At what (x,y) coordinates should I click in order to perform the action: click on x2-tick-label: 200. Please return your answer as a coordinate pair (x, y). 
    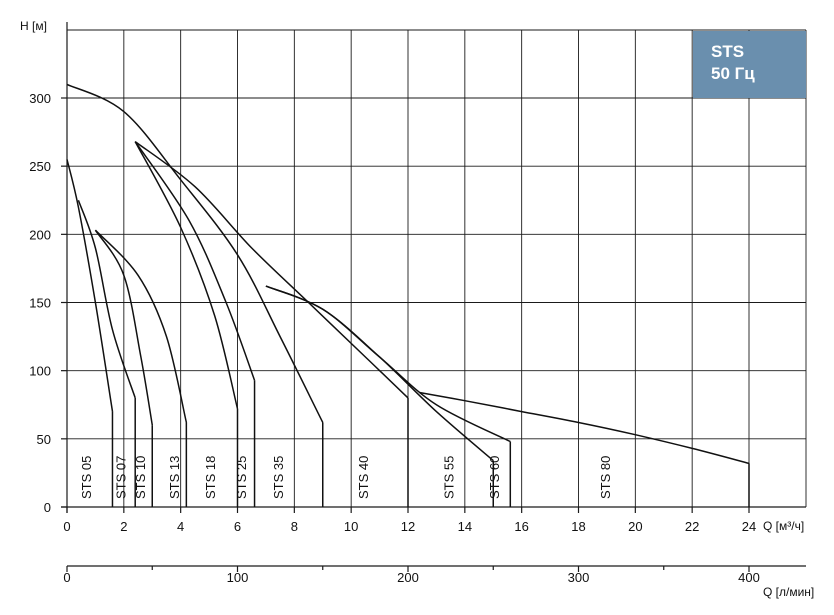
    Looking at the image, I should click on (408, 577).